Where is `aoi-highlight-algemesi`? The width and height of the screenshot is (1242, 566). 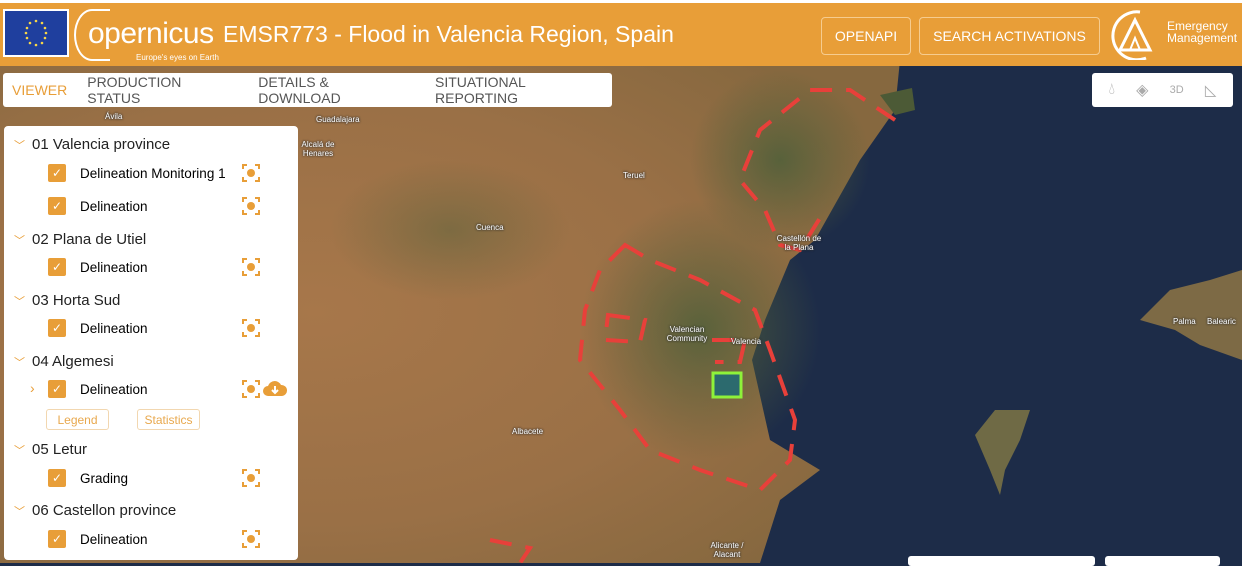 aoi-highlight-algemesi is located at coordinates (727, 385).